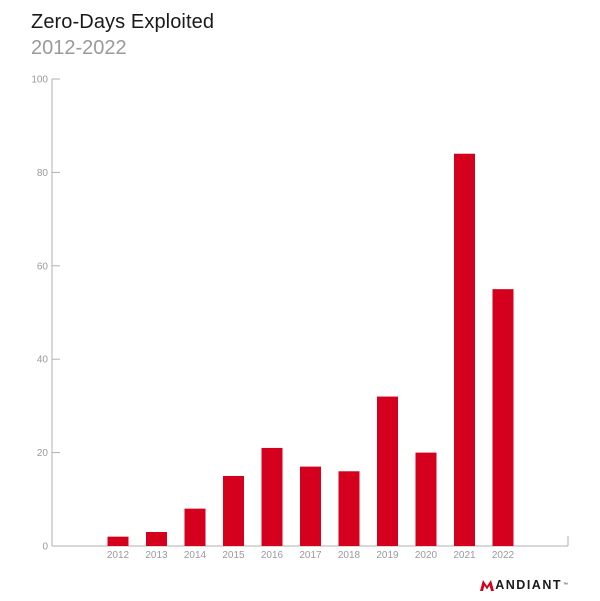 This screenshot has height=601, width=600. What do you see at coordinates (426, 499) in the screenshot?
I see `bar-2020` at bounding box center [426, 499].